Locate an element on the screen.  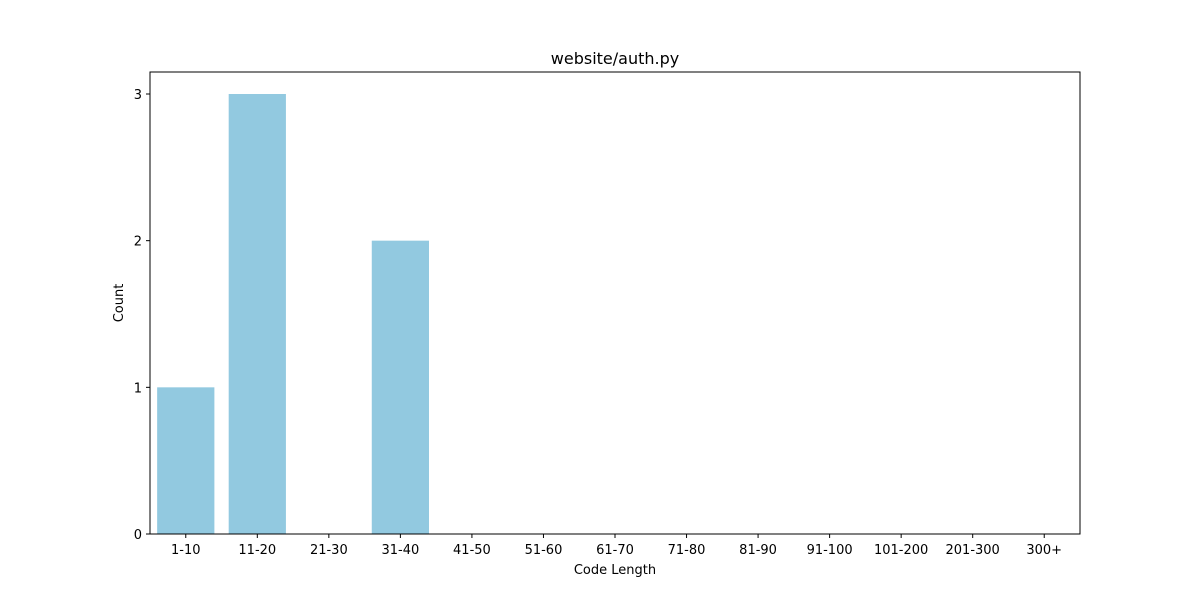
y-tick-label: 2 is located at coordinates (138, 242).